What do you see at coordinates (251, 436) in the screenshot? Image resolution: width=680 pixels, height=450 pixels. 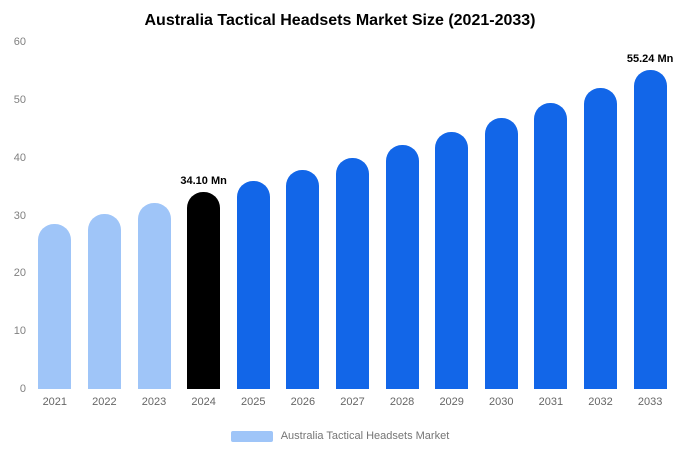 I see `legend-swatch` at bounding box center [251, 436].